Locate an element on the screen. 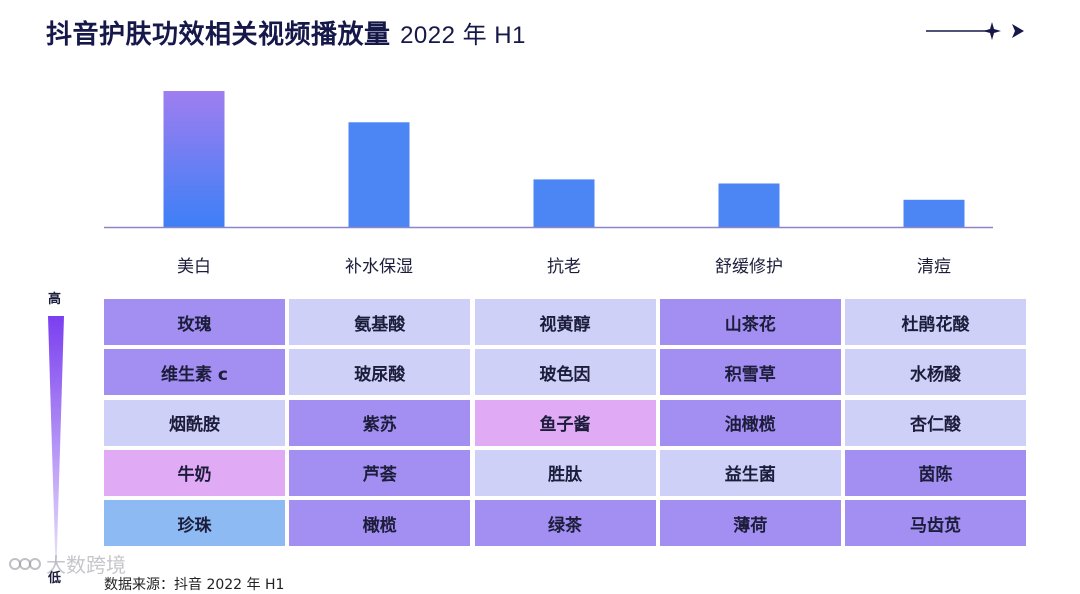 Image resolution: width=1080 pixels, height=594 pixels. ingredient-cell: 橄榄 is located at coordinates (380, 523).